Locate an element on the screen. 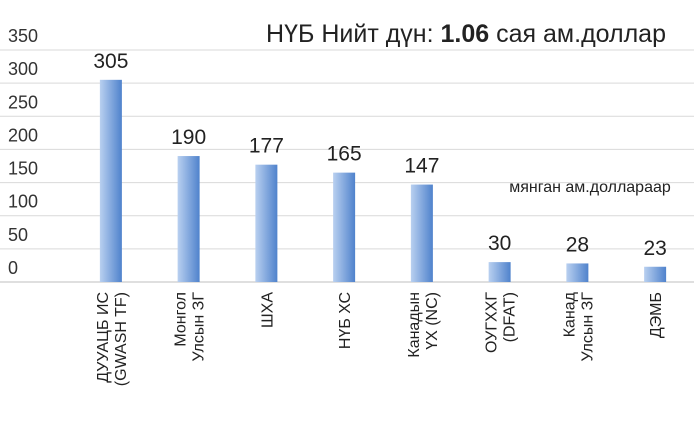  x-tick-line: (GWASH TF) is located at coordinates (121, 339).